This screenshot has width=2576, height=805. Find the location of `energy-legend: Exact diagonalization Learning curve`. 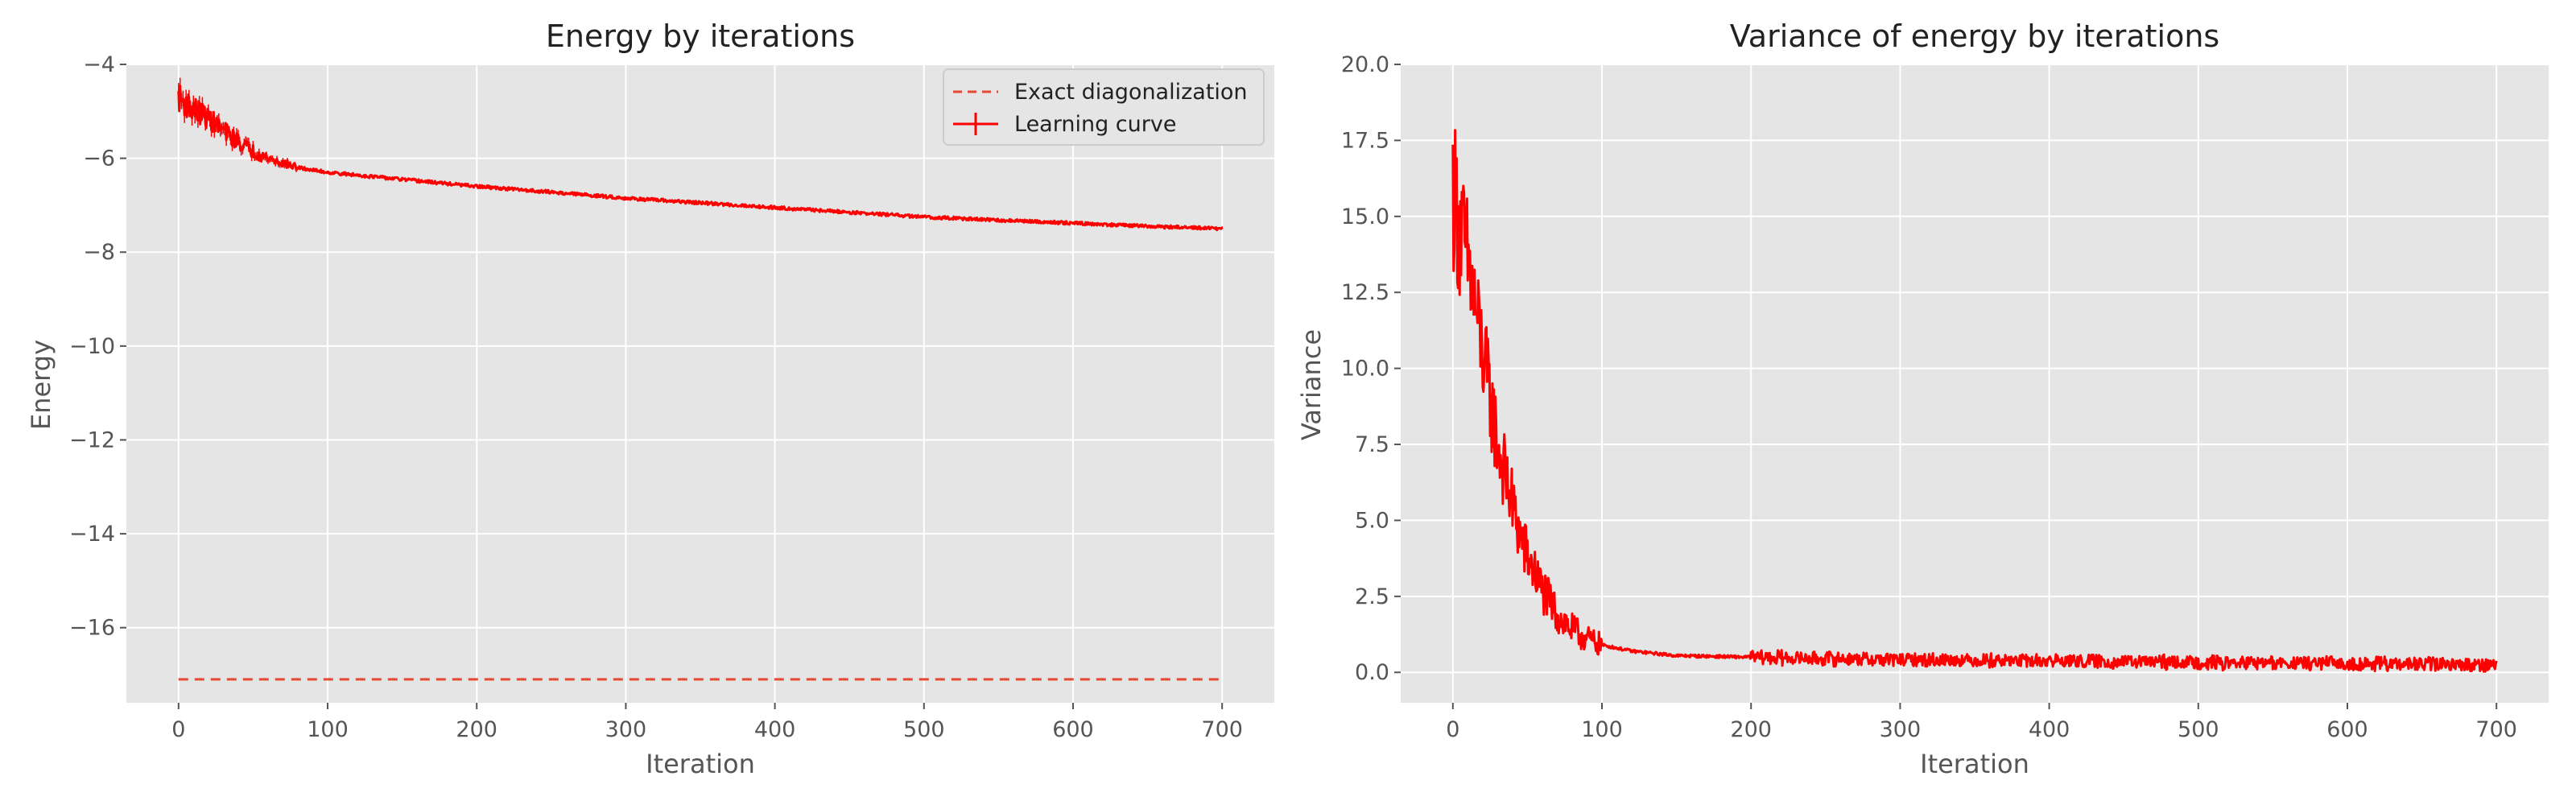

energy-legend: Exact diagonalization Learning curve is located at coordinates (1104, 107).